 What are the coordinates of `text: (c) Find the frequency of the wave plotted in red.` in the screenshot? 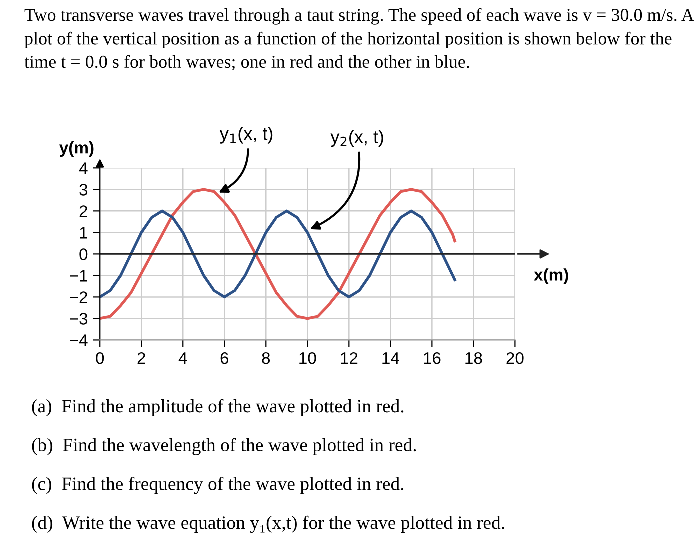 It's located at (218, 485).